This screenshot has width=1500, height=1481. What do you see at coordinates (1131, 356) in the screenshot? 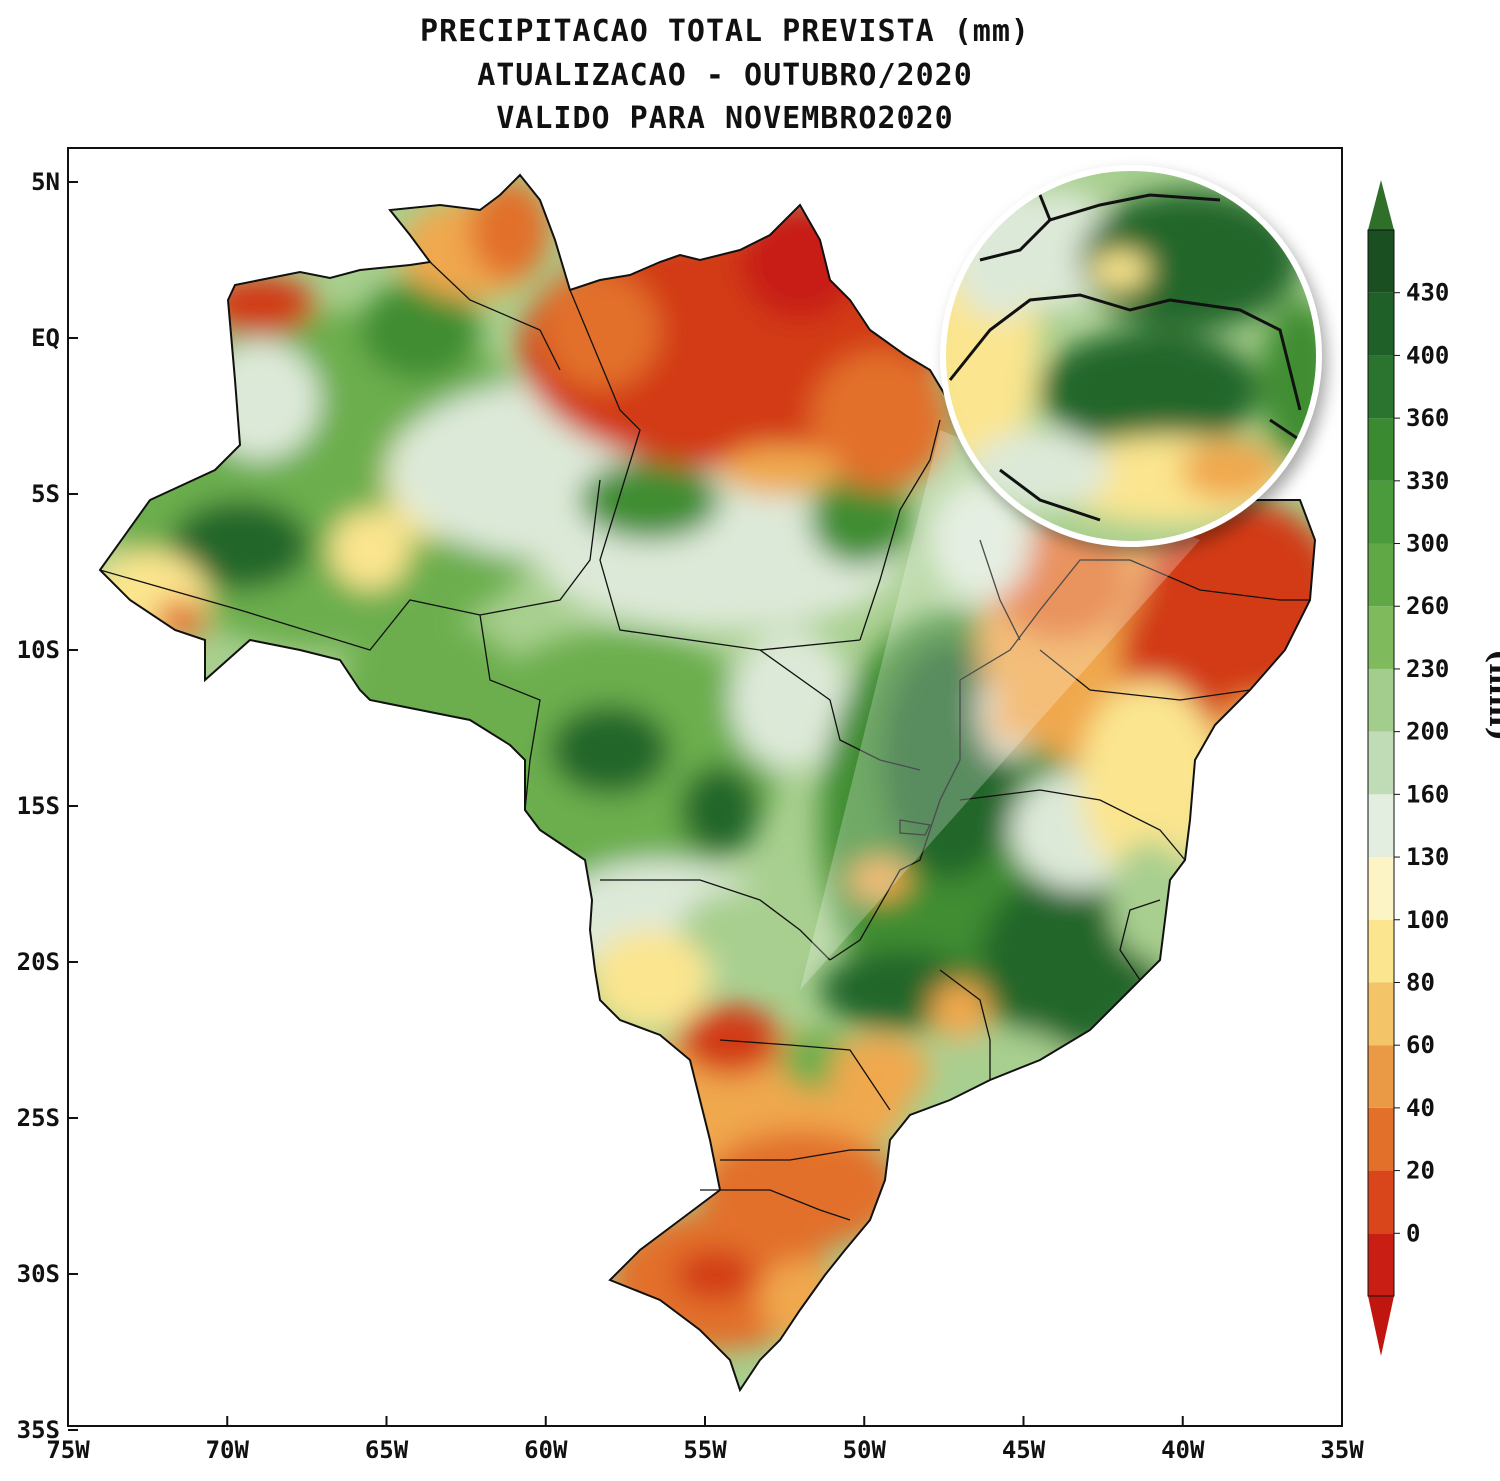
I see `zoom-inset-border` at bounding box center [1131, 356].